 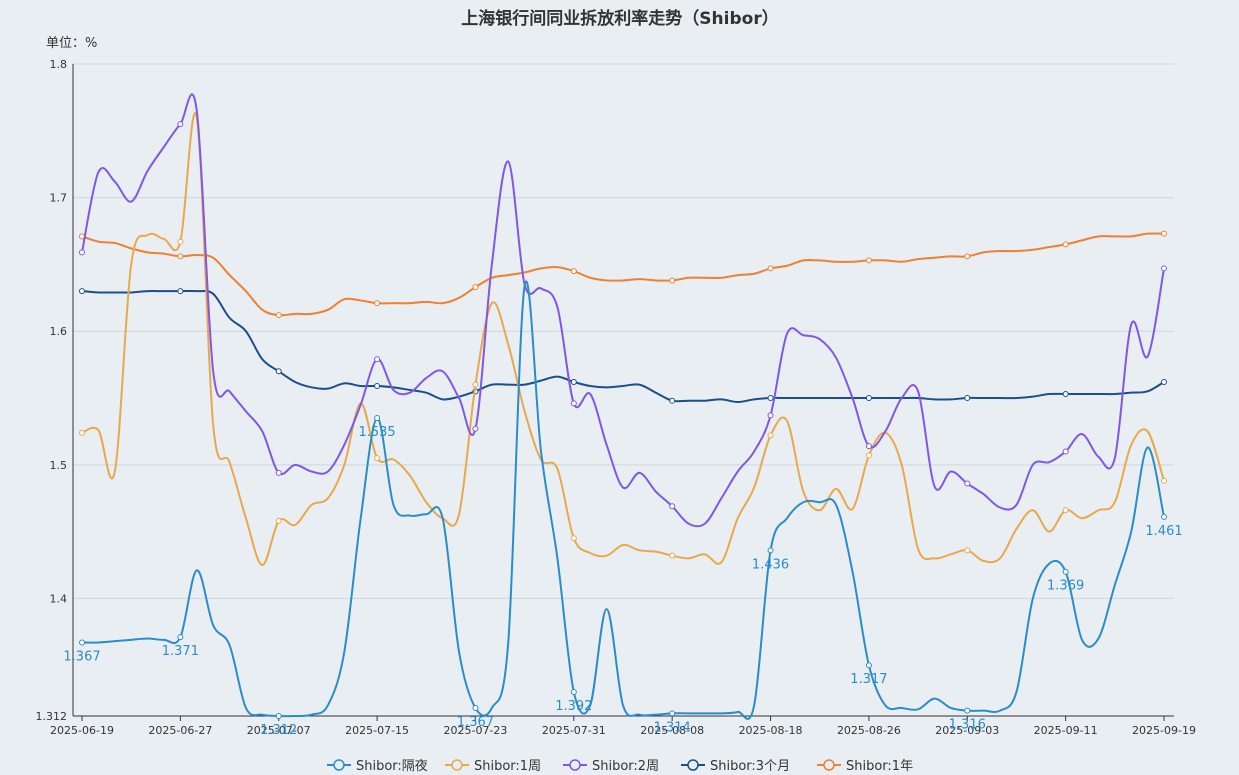 I want to click on x-tick-label: 2025-09-11, so click(x=1066, y=730).